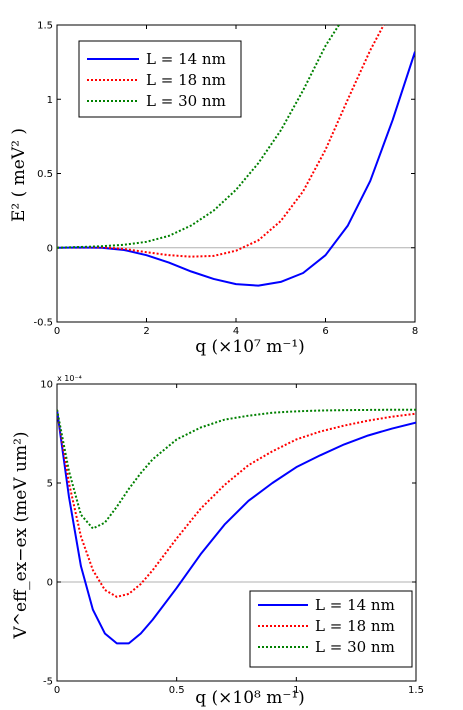 Image resolution: width=463 pixels, height=710 pixels. I want to click on x-tick-label-bottom: 0.5, so click(177, 690).